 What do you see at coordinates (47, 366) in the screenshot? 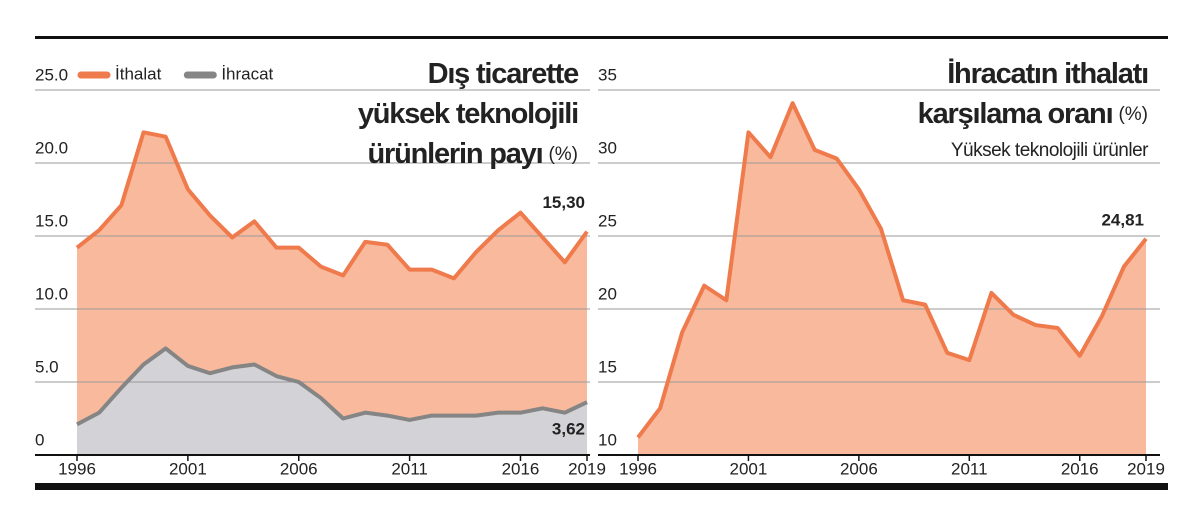
I see `y-tick-label: 5.0` at bounding box center [47, 366].